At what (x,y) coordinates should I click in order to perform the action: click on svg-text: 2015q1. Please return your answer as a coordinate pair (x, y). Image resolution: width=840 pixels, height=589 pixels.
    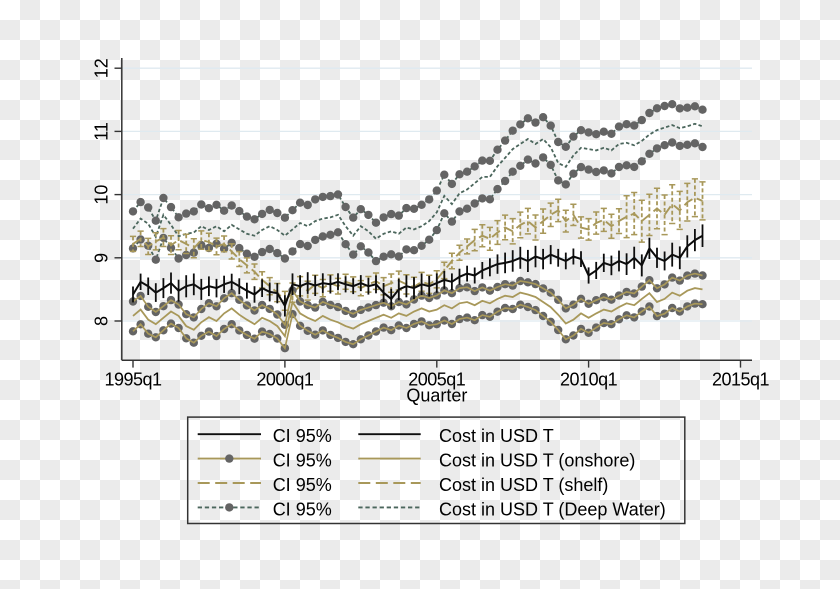
    Looking at the image, I should click on (741, 380).